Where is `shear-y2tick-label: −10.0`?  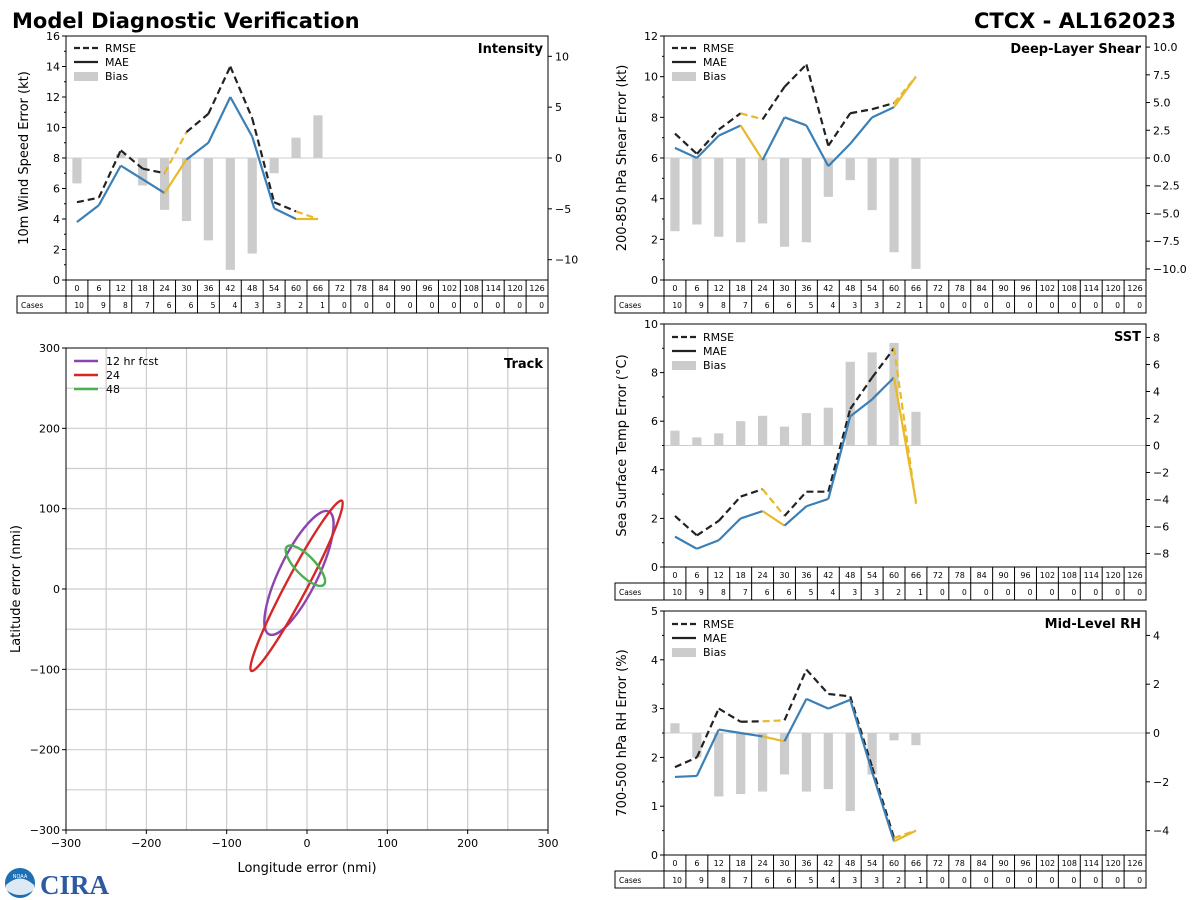 shear-y2tick-label: −10.0 is located at coordinates (1170, 269).